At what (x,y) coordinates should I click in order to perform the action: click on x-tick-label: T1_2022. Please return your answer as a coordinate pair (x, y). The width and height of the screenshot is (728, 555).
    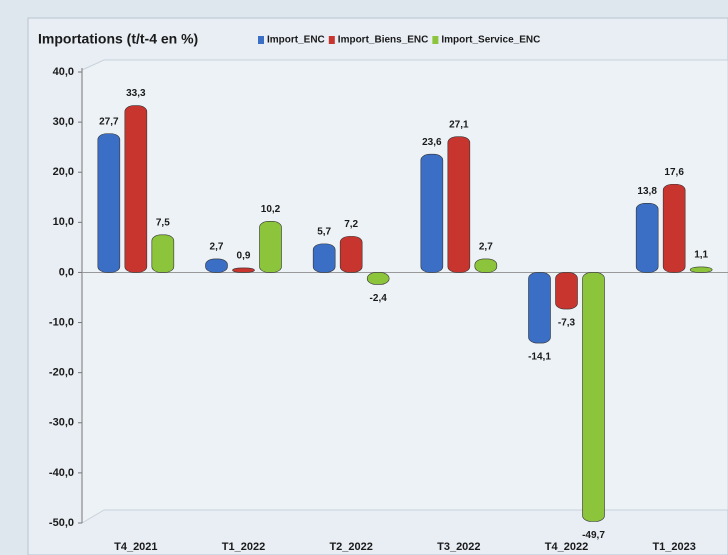
    Looking at the image, I should click on (243, 547).